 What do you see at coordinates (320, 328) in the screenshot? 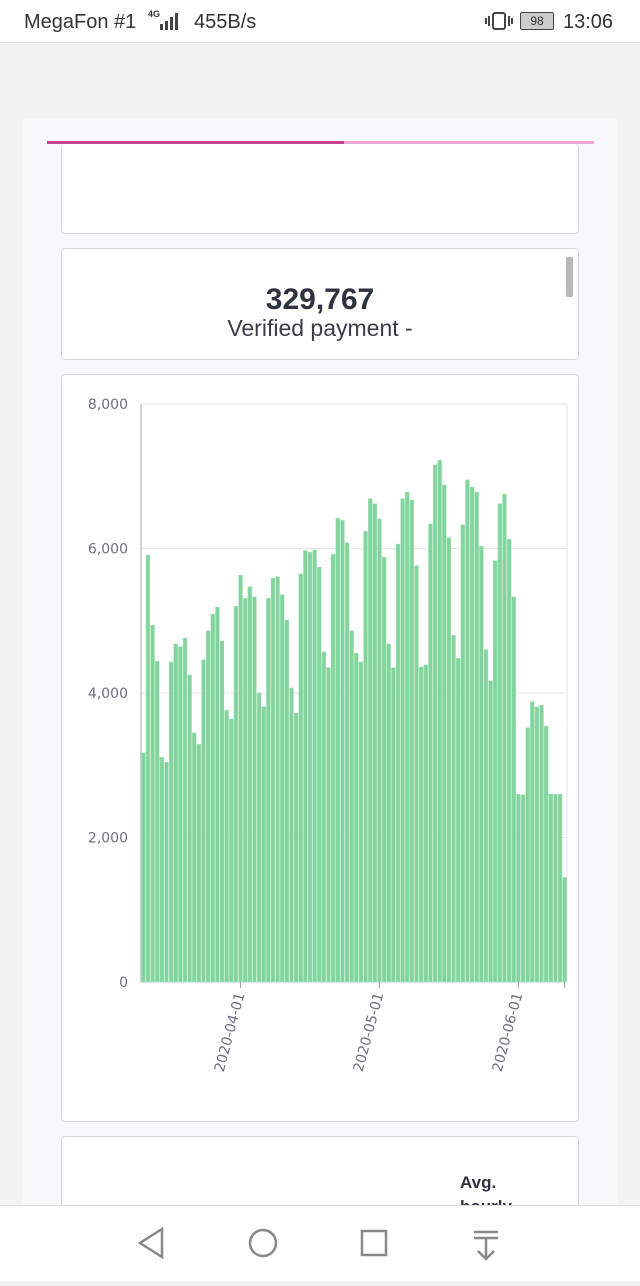
I see `summary-label: Verified payment -` at bounding box center [320, 328].